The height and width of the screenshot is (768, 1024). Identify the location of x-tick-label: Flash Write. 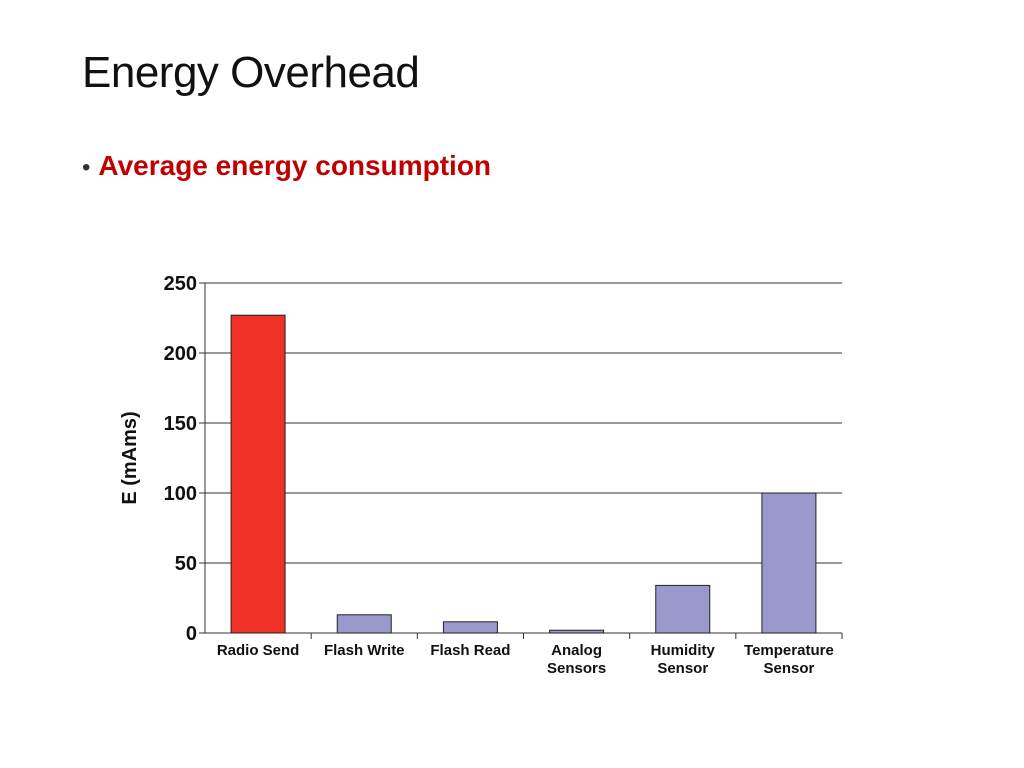
(364, 650).